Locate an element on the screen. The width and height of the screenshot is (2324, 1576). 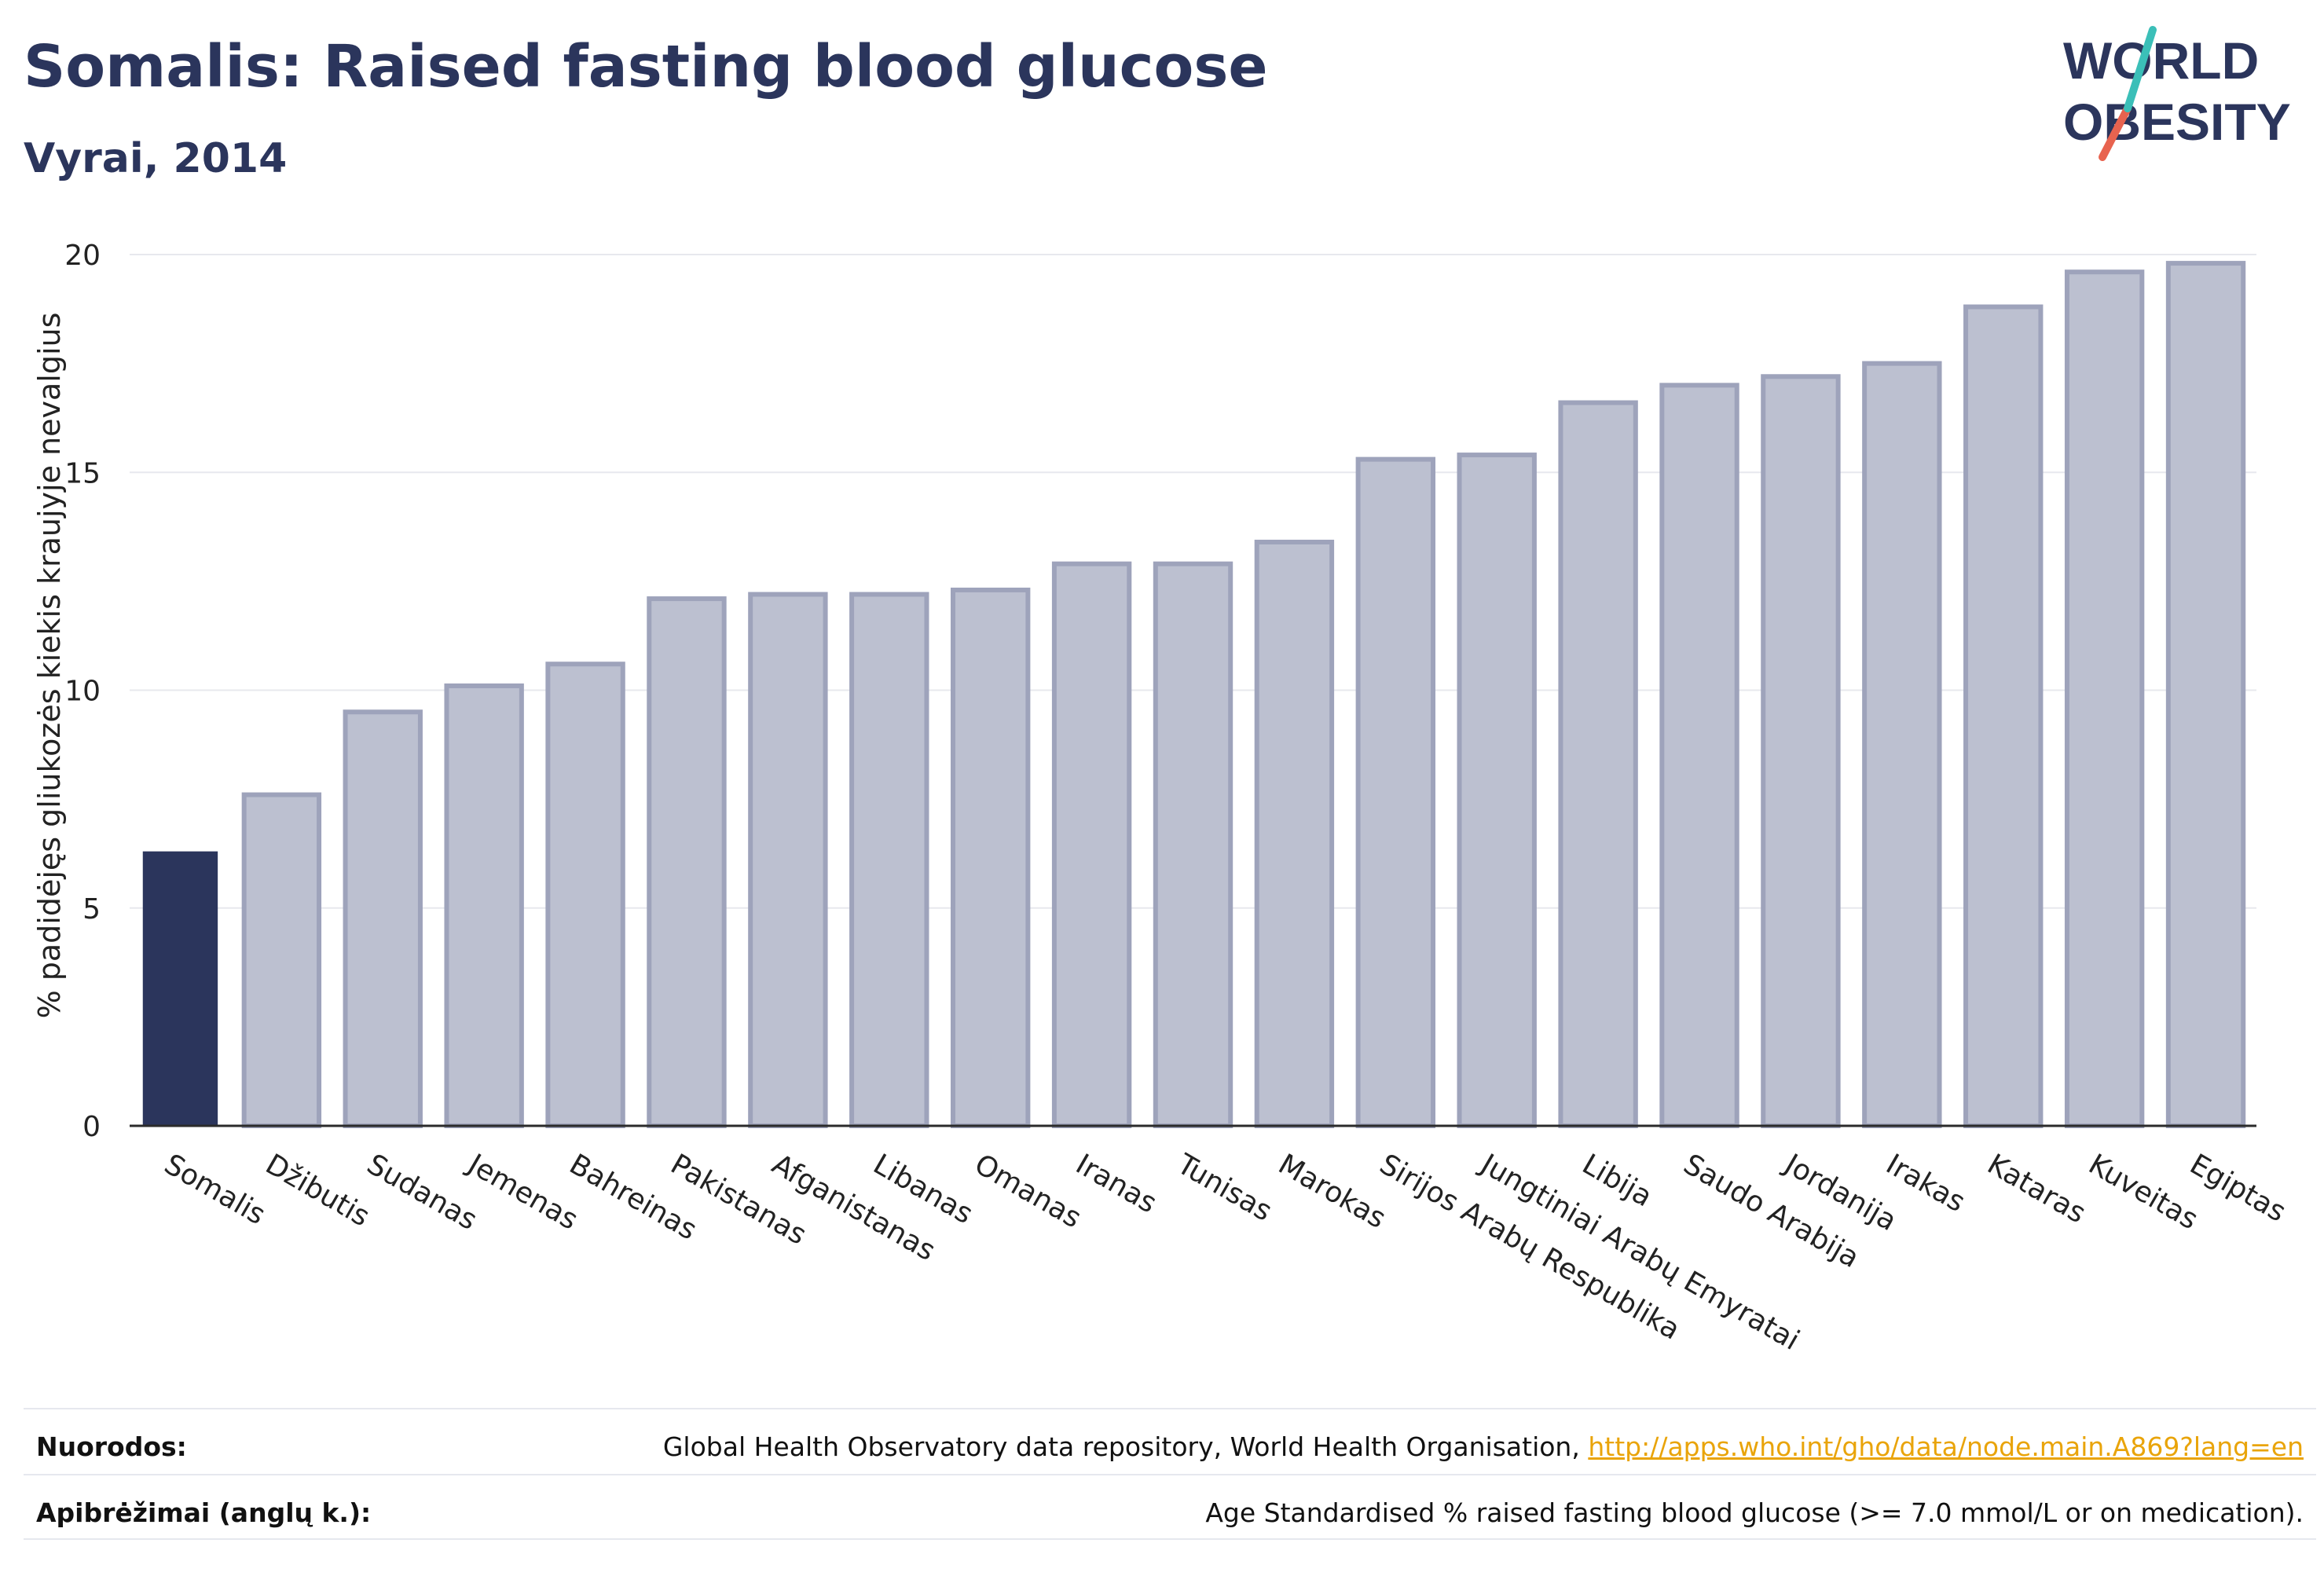
bar-libija is located at coordinates (1598, 764).